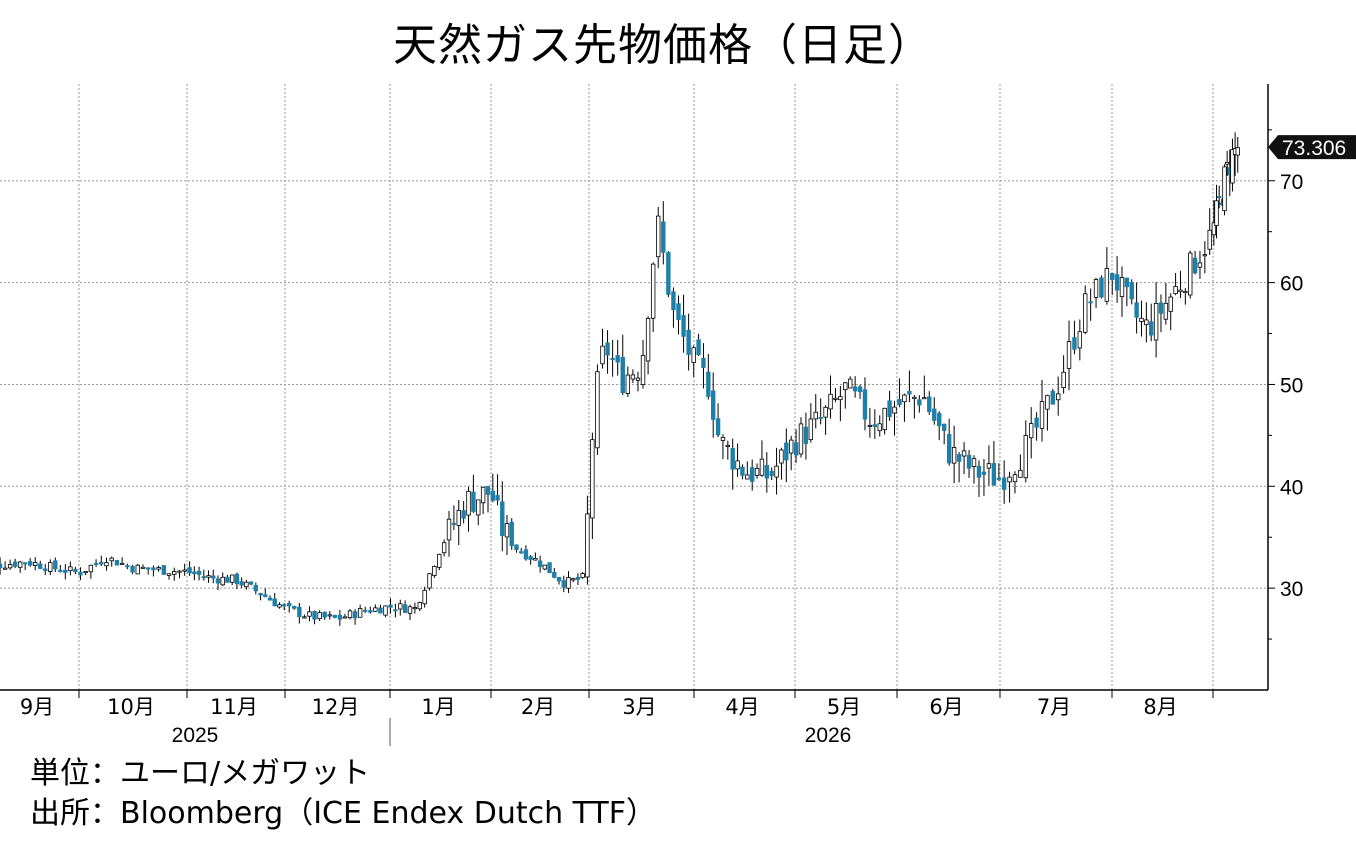 The height and width of the screenshot is (853, 1356). Describe the element at coordinates (639, 707) in the screenshot. I see `month-label: 3月` at that location.